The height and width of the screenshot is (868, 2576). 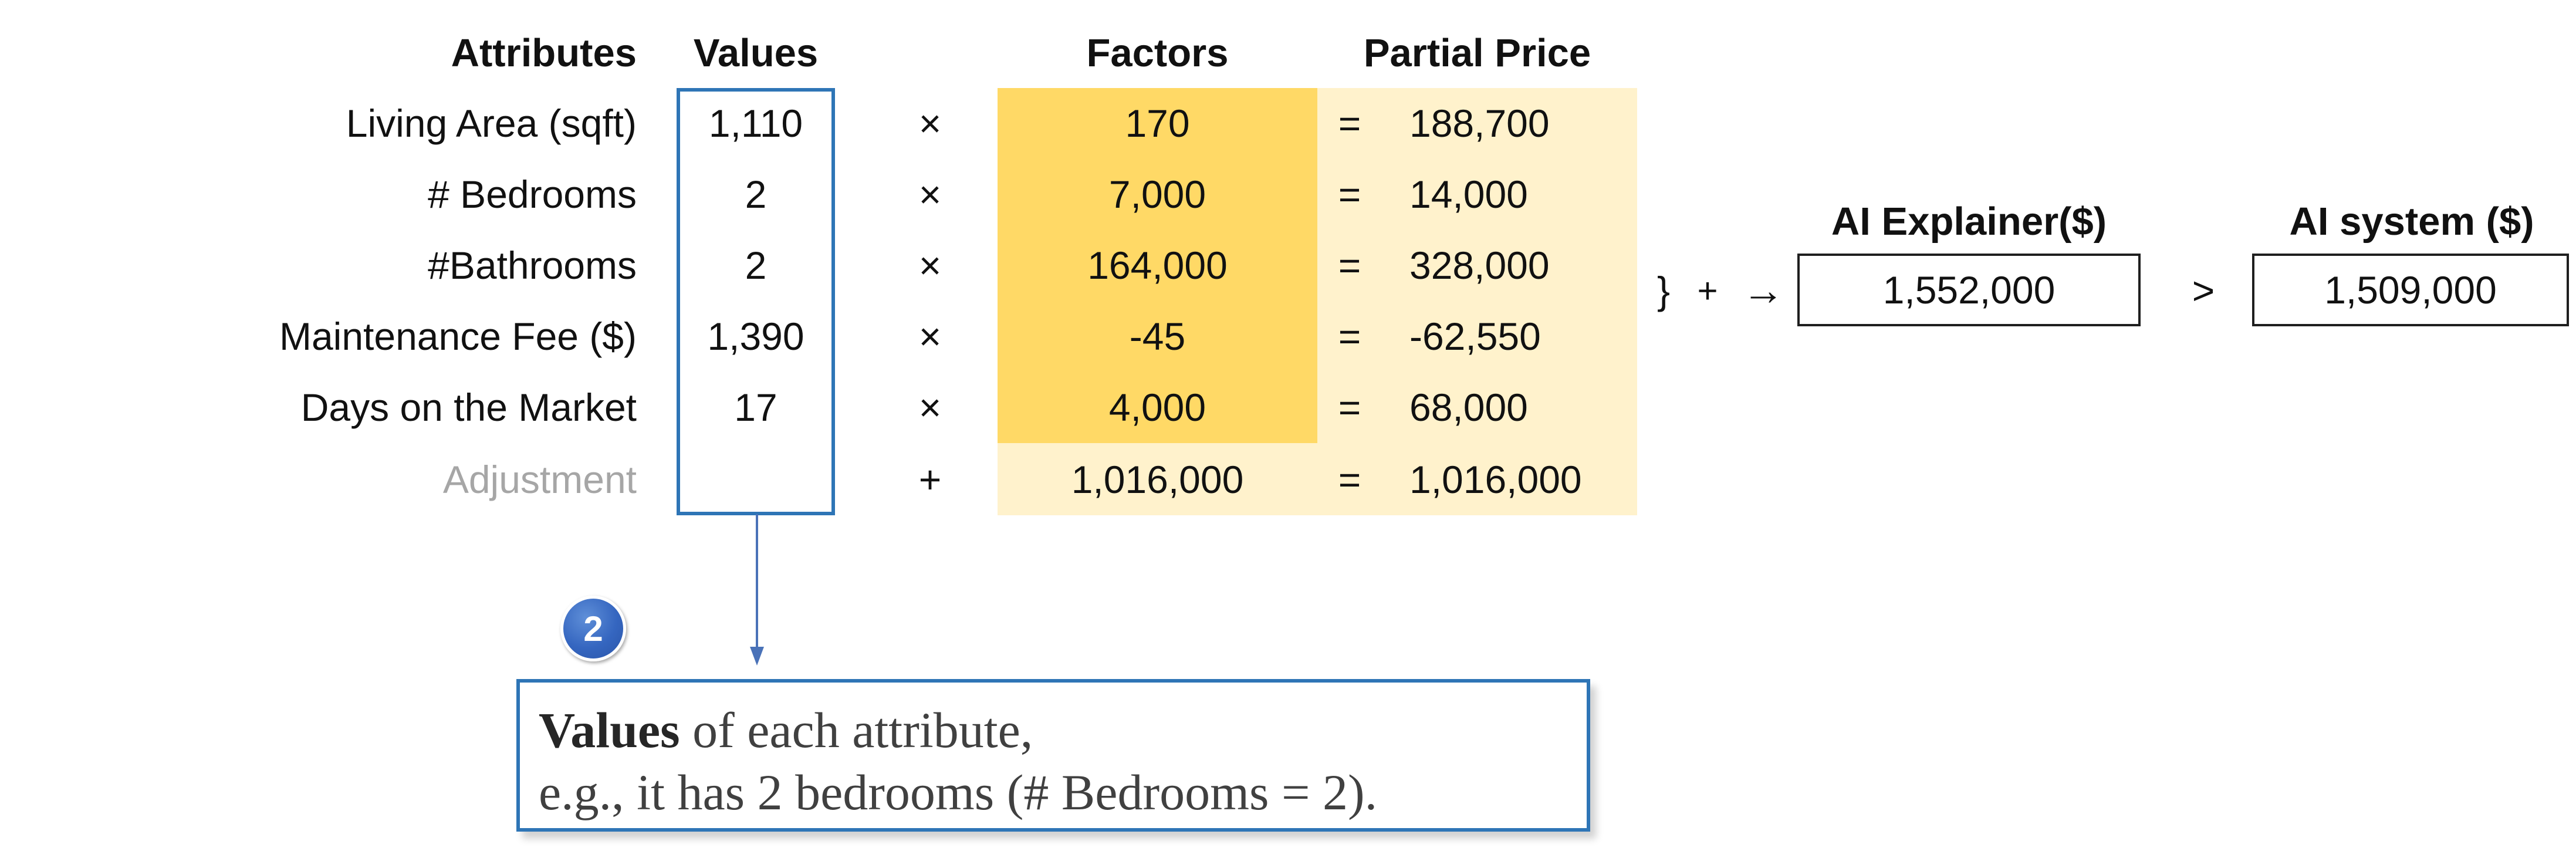 I want to click on connector-arrow, so click(x=757, y=590).